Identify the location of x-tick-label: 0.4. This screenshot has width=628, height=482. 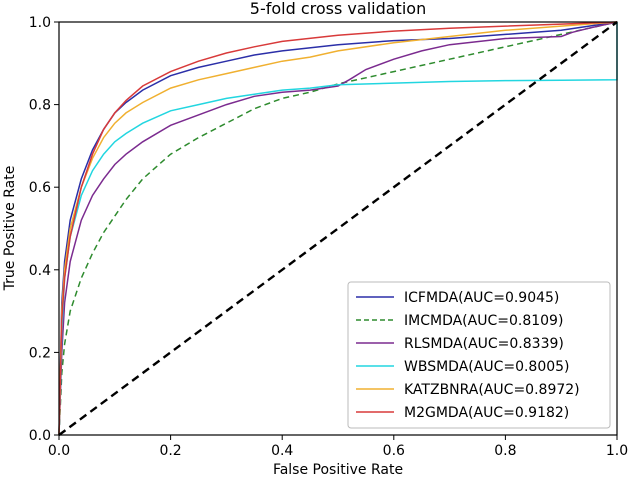
(282, 451).